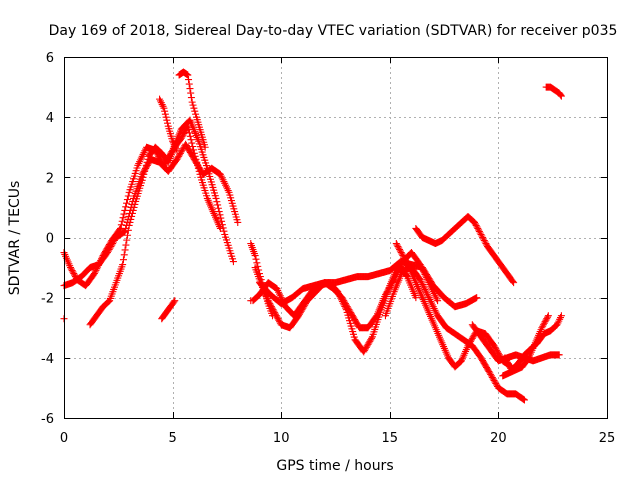  I want to click on y-tick-label: 0, so click(50, 239).